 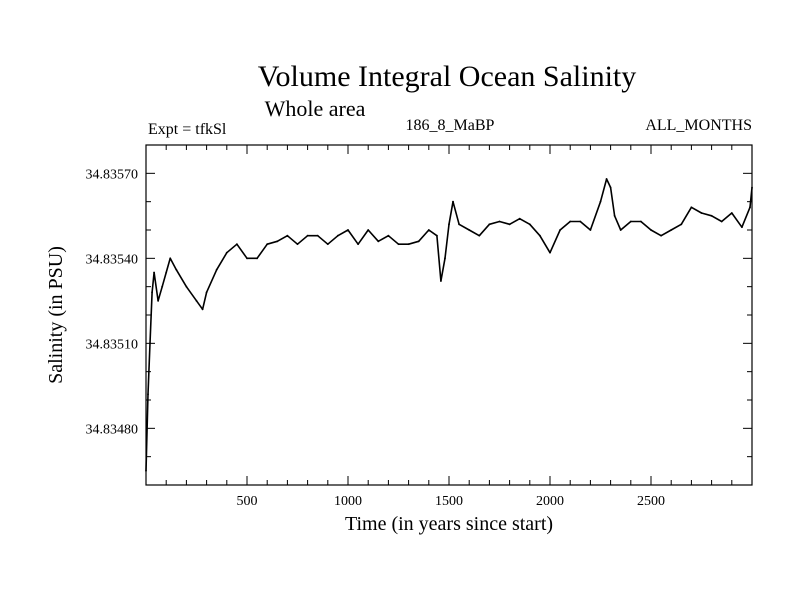 What do you see at coordinates (447, 76) in the screenshot?
I see `chart-title: Volume Integral Ocean Salinity` at bounding box center [447, 76].